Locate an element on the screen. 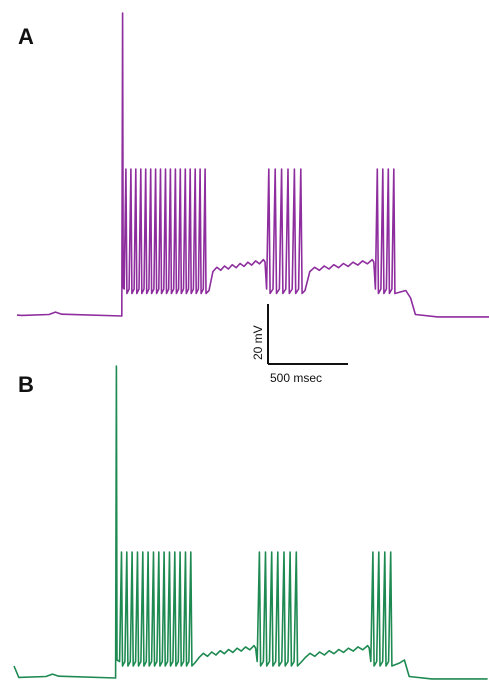 The height and width of the screenshot is (684, 489). scale-bar-voltage-label: 20 mV is located at coordinates (258, 342).